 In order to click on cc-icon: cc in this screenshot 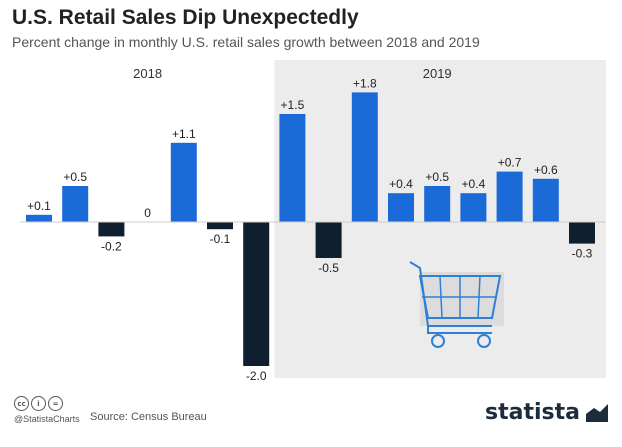, I will do `click(21, 403)`.